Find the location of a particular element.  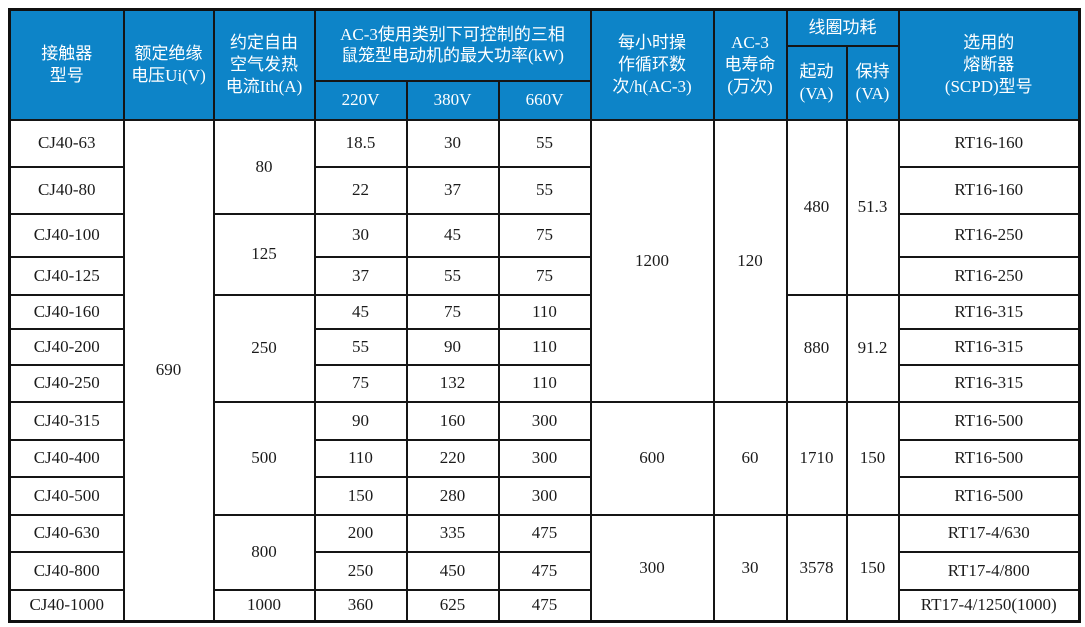

cell-power-220: 18.5 is located at coordinates (360, 143).